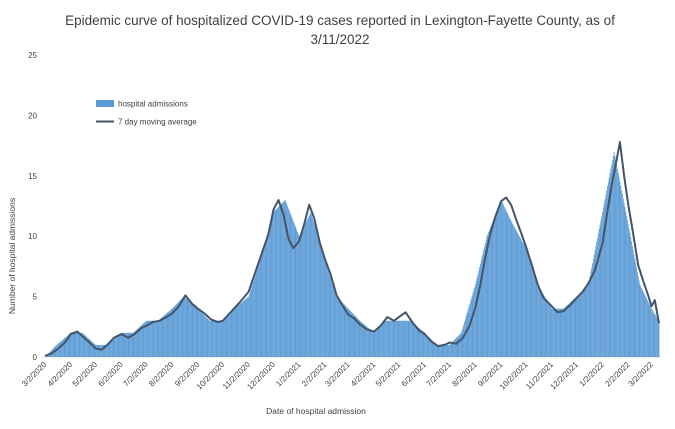 The image size is (675, 429). Describe the element at coordinates (261, 376) in the screenshot. I see `x-tick-label: 12/2/2020` at that location.